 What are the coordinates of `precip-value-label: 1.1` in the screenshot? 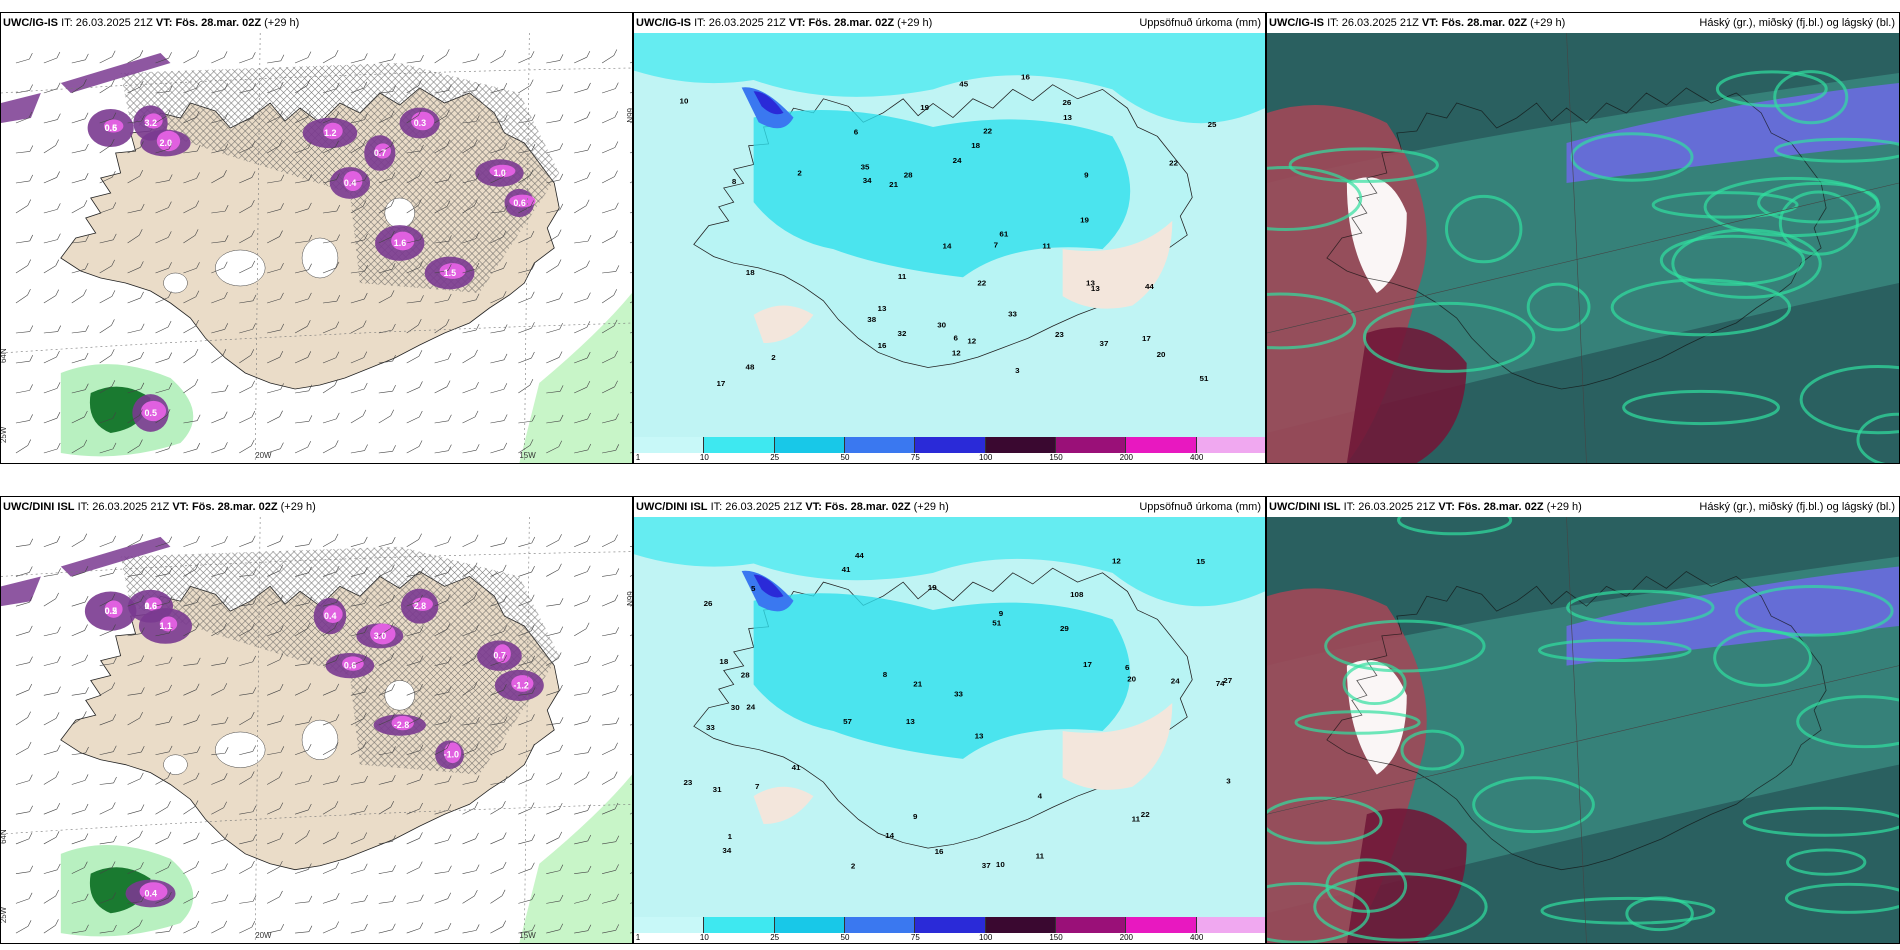 It's located at (165, 626).